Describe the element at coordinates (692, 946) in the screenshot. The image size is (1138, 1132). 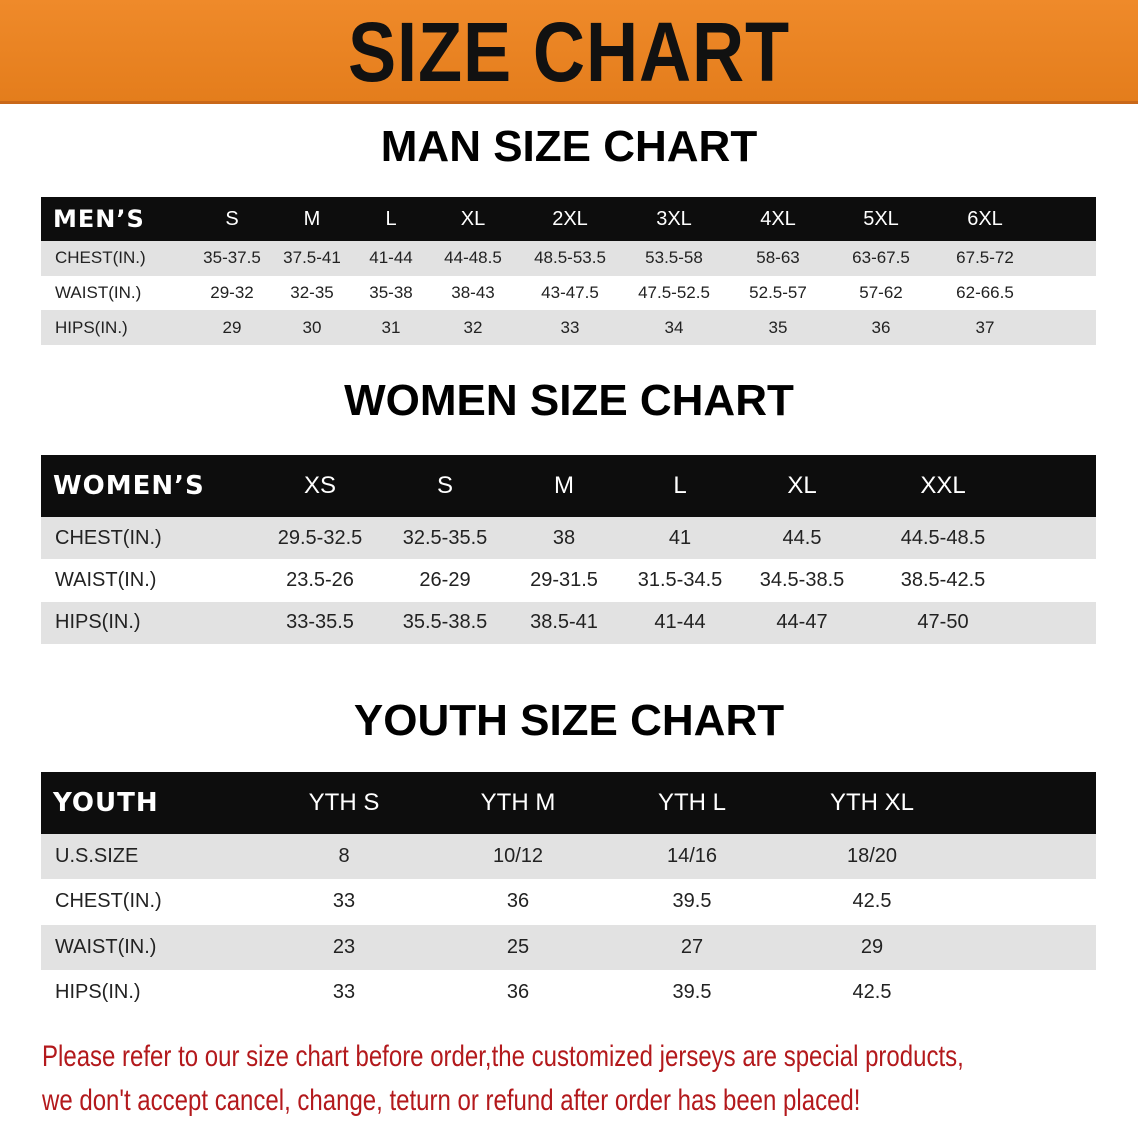
I see `measurement-cell: 27` at that location.